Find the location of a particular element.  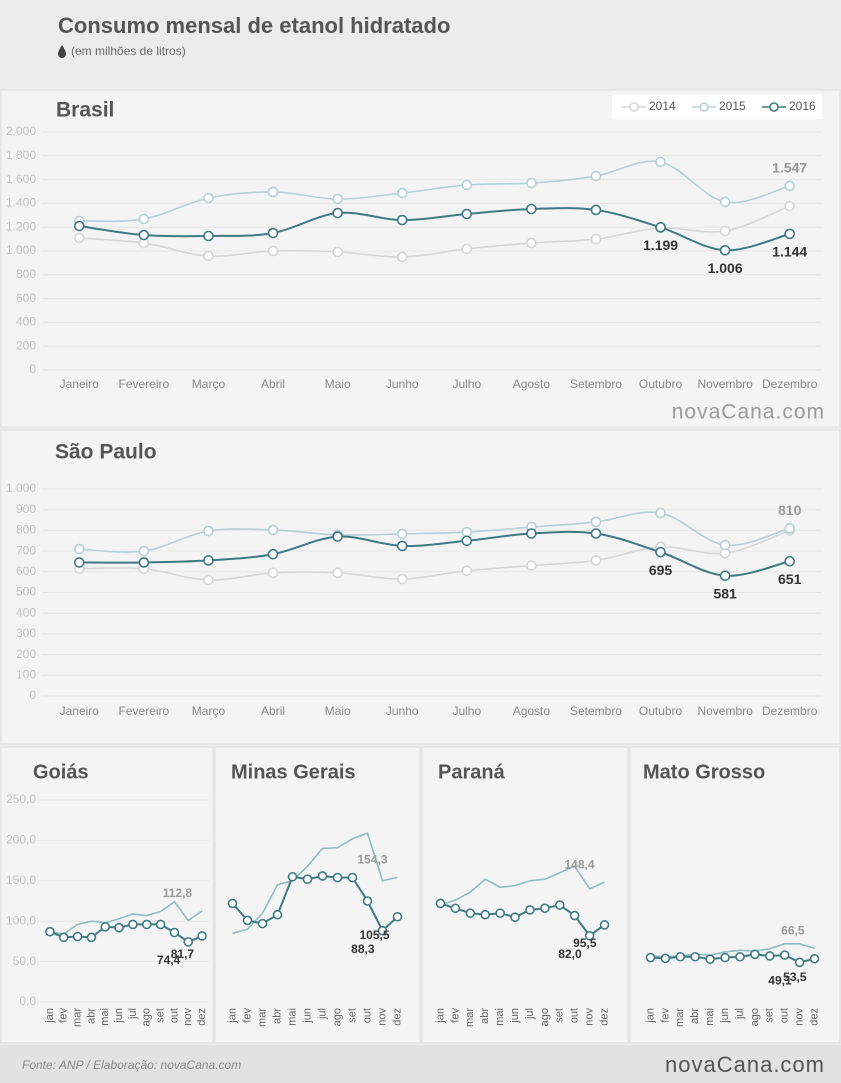

chart-title: Mato Grosso is located at coordinates (704, 772).